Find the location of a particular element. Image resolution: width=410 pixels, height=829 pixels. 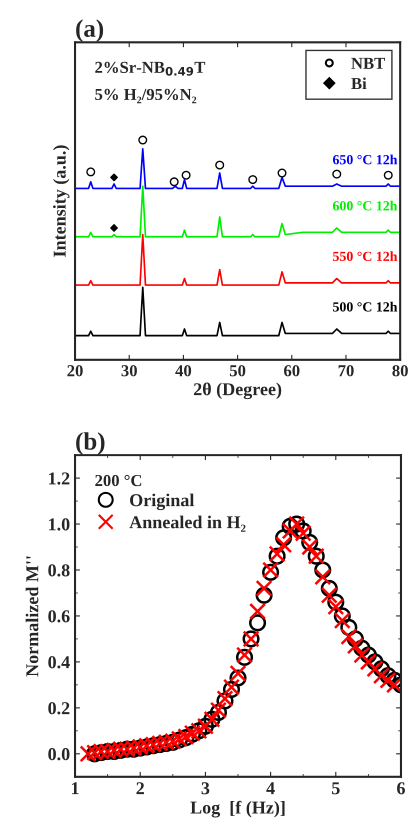

legend-label: Annealed in H₂ is located at coordinates (187, 524).